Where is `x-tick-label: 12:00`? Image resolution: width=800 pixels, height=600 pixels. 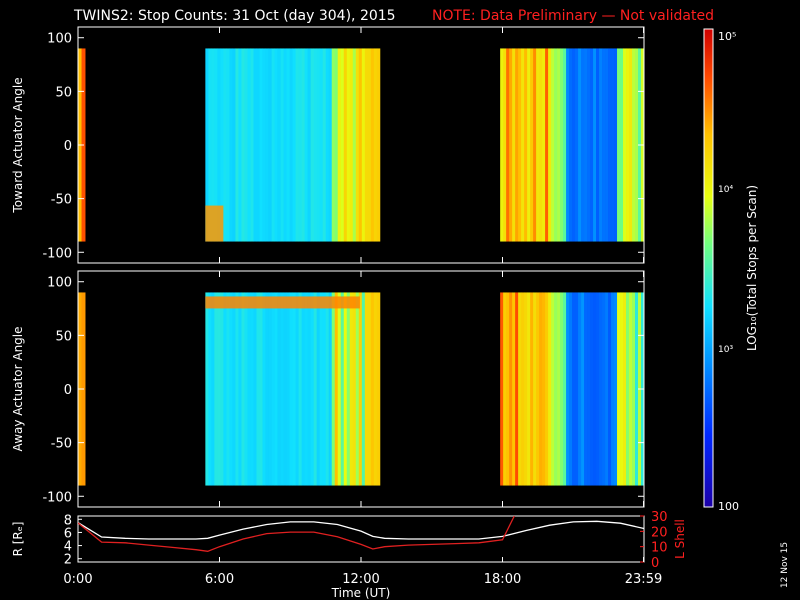 x-tick-label: 12:00 is located at coordinates (360, 579).